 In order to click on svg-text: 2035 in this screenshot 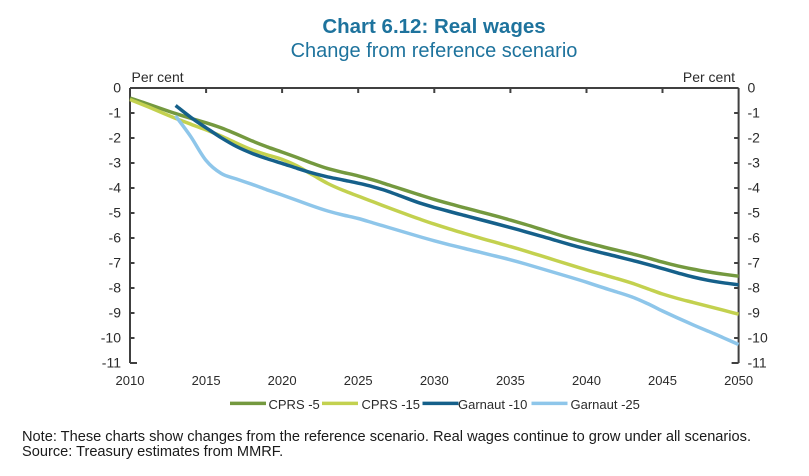, I will do `click(510, 380)`.